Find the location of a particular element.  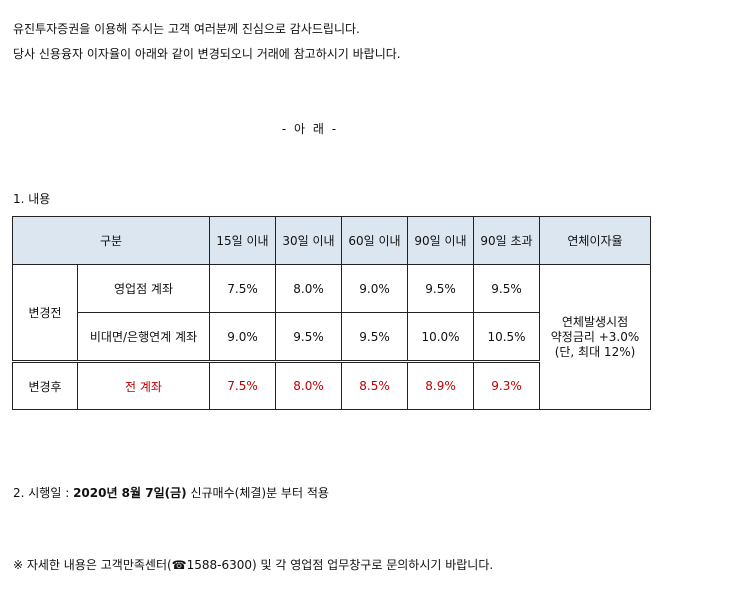

header-30-days: 30일 이내 is located at coordinates (308, 240).